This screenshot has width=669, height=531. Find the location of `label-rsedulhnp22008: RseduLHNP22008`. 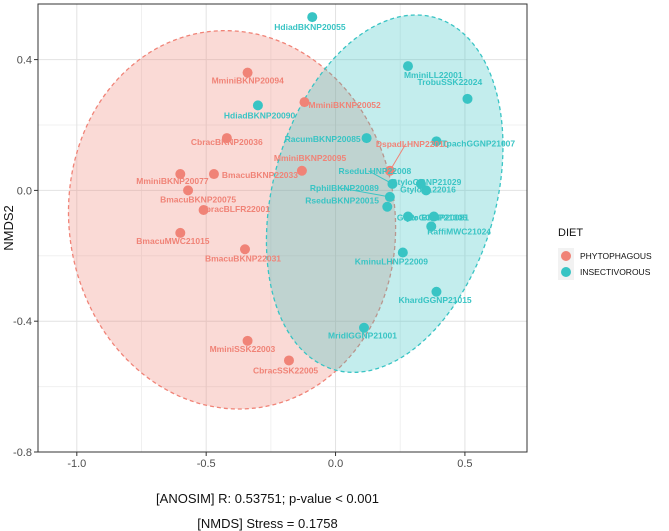

label-rsedulhnp22008: RseduLHNP22008 is located at coordinates (374, 171).